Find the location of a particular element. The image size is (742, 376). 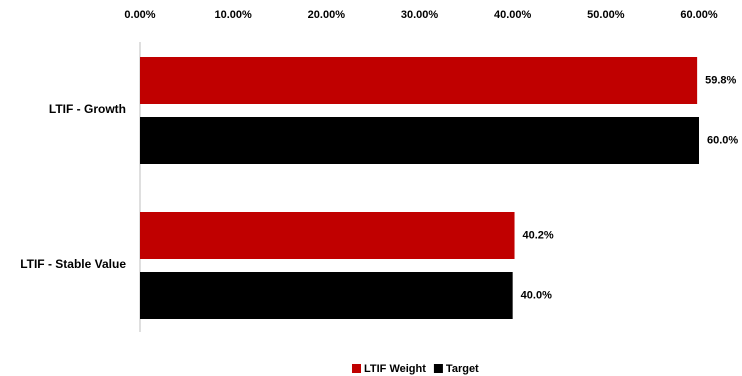

x-tick-label: 30.00% is located at coordinates (420, 15).